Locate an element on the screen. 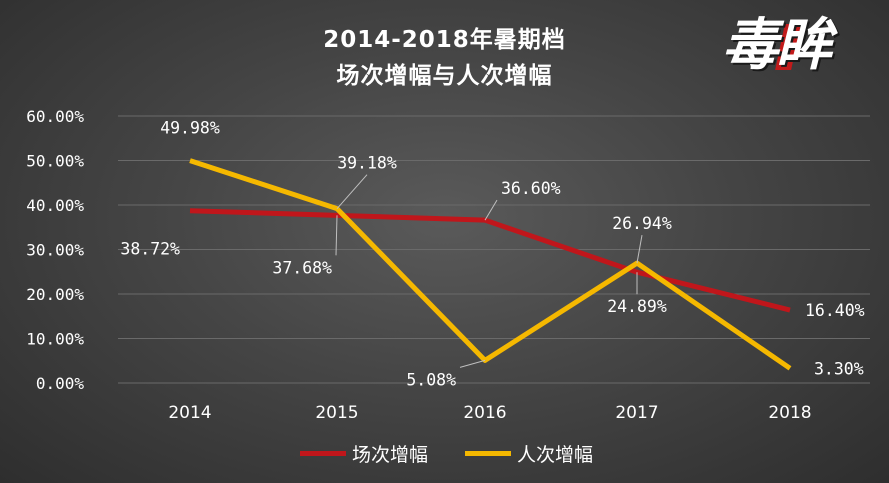 The width and height of the screenshot is (889, 483). legend-swatch-series-a is located at coordinates (323, 453).